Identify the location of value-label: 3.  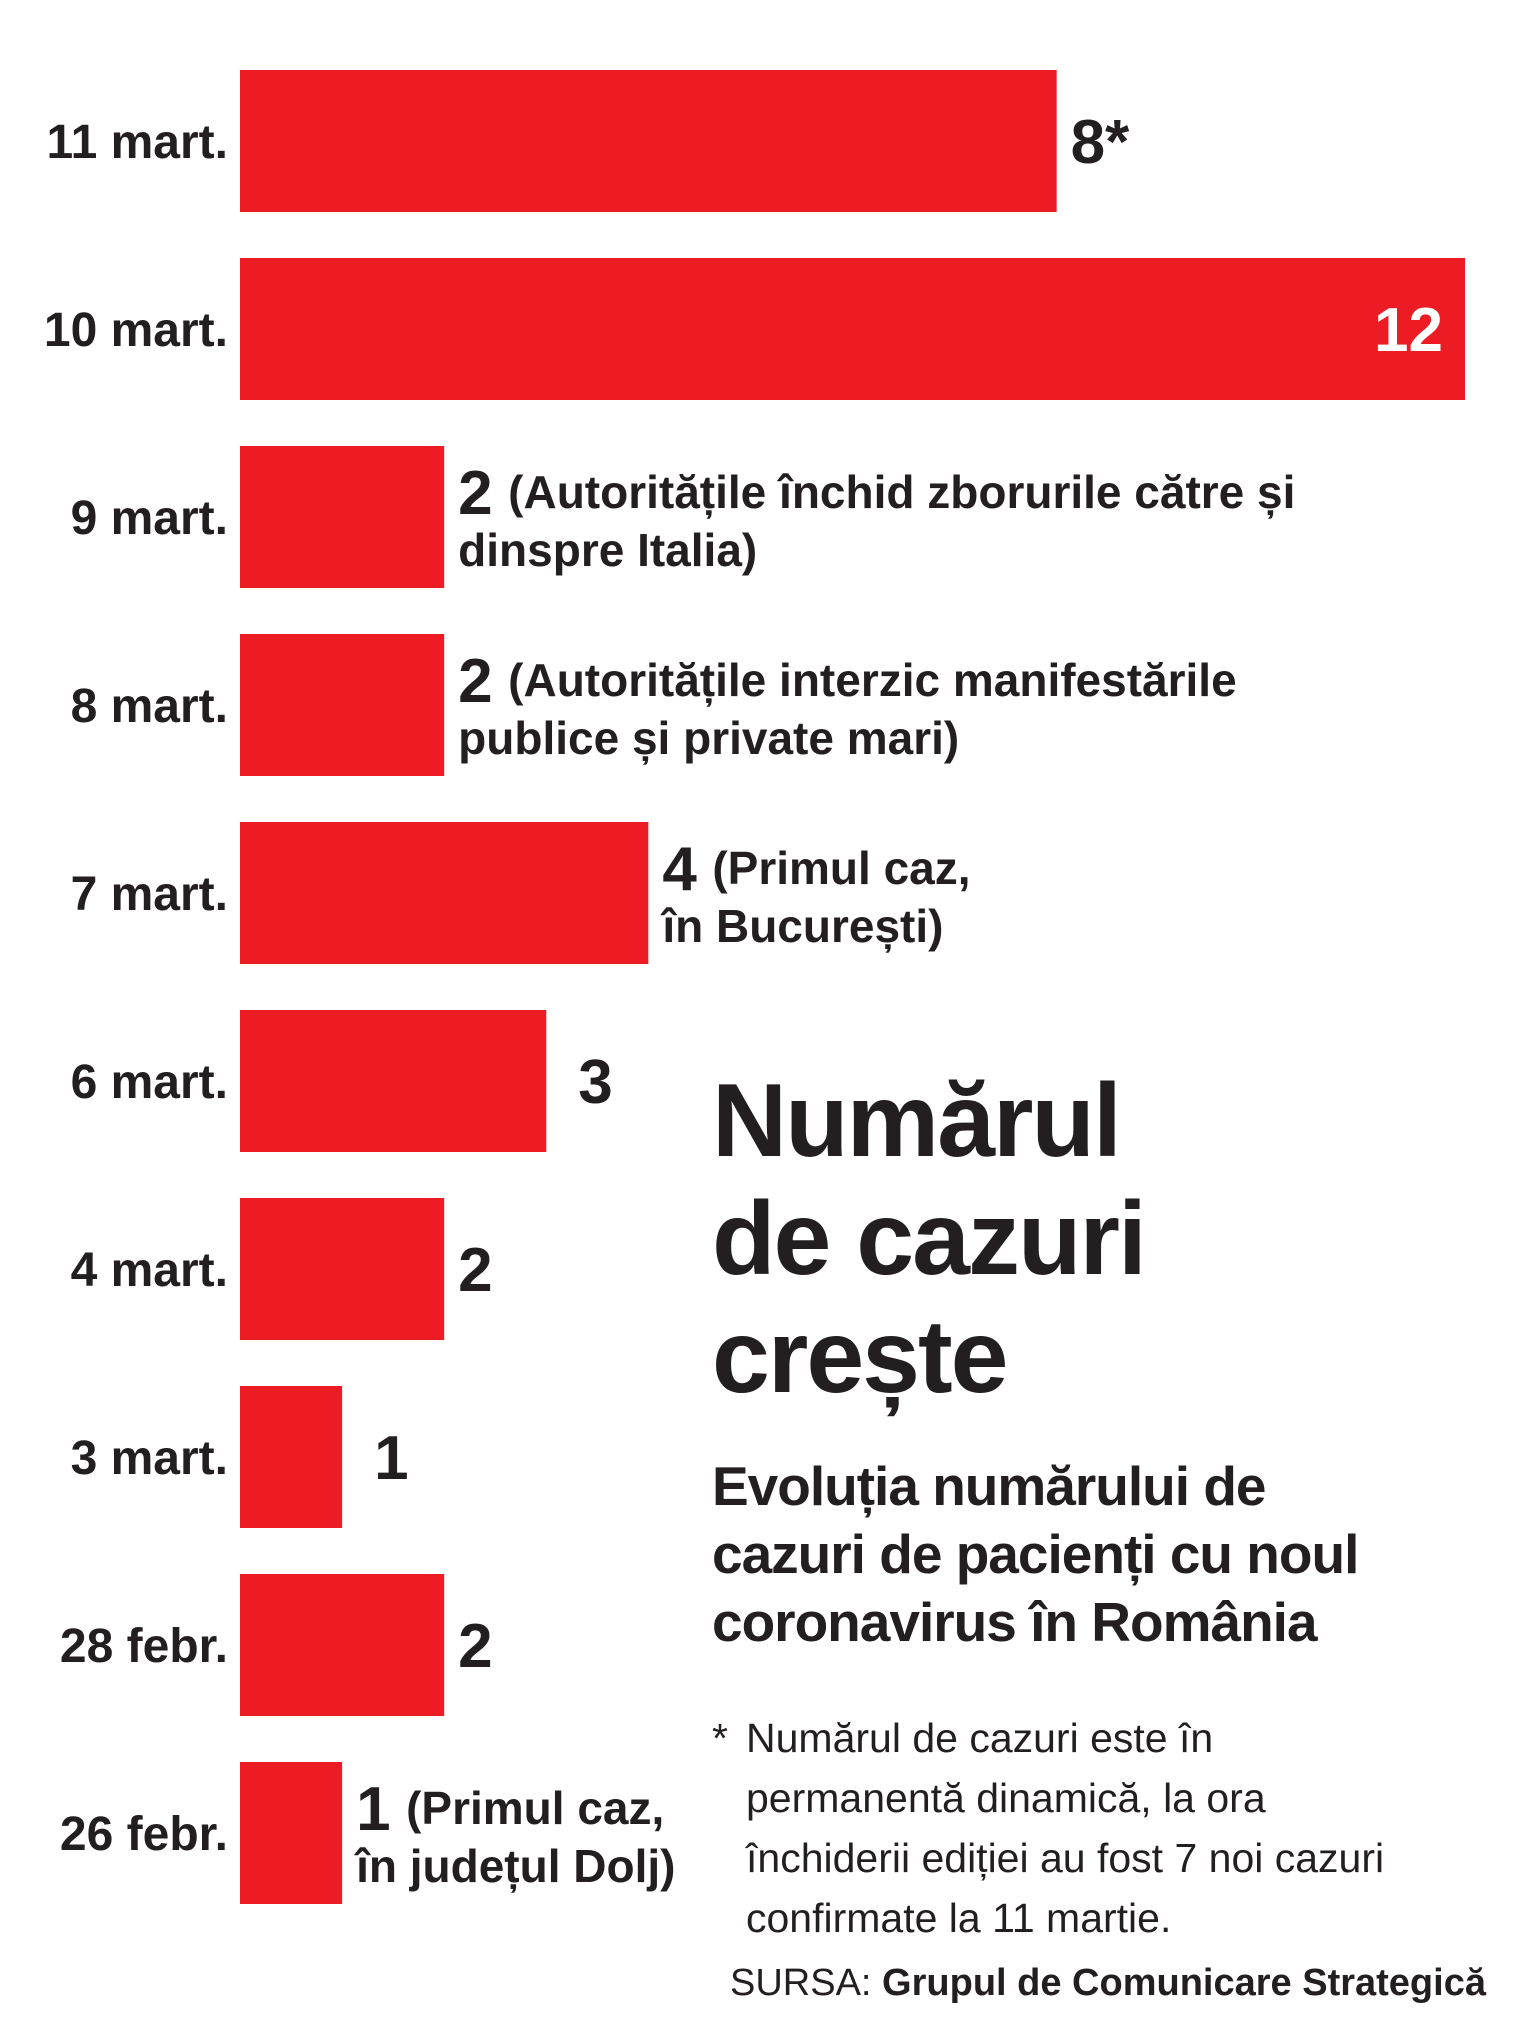
(595, 1082).